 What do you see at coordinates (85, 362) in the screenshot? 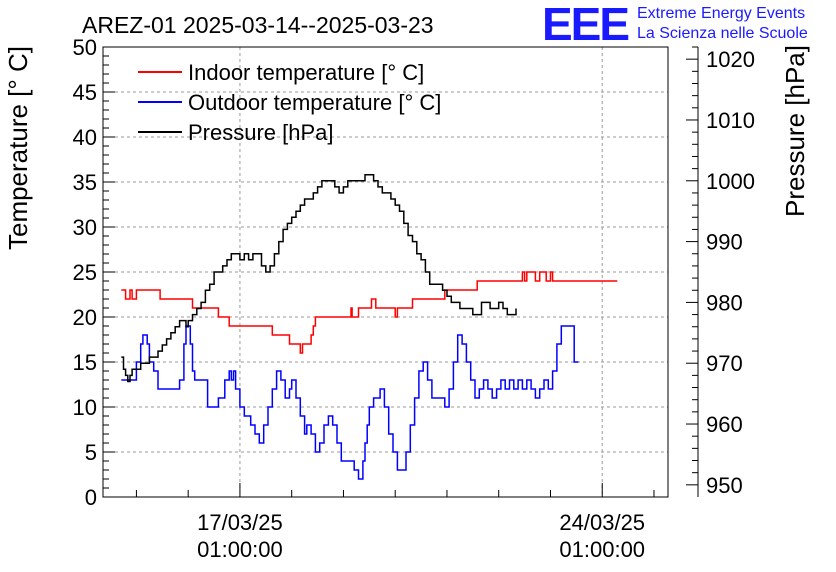
I see `left-tick-label: 15` at bounding box center [85, 362].